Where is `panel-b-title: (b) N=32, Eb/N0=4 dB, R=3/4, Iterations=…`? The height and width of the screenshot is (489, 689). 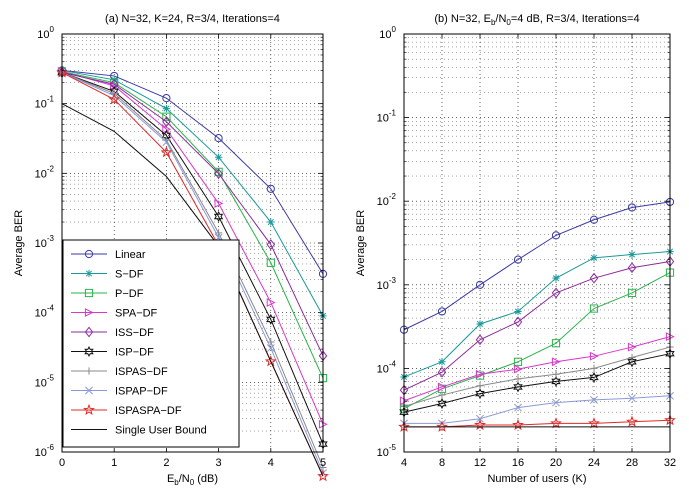 panel-b-title: (b) N=32, Eb/N0=4 dB, R=3/4, Iterations=… is located at coordinates (536, 20).